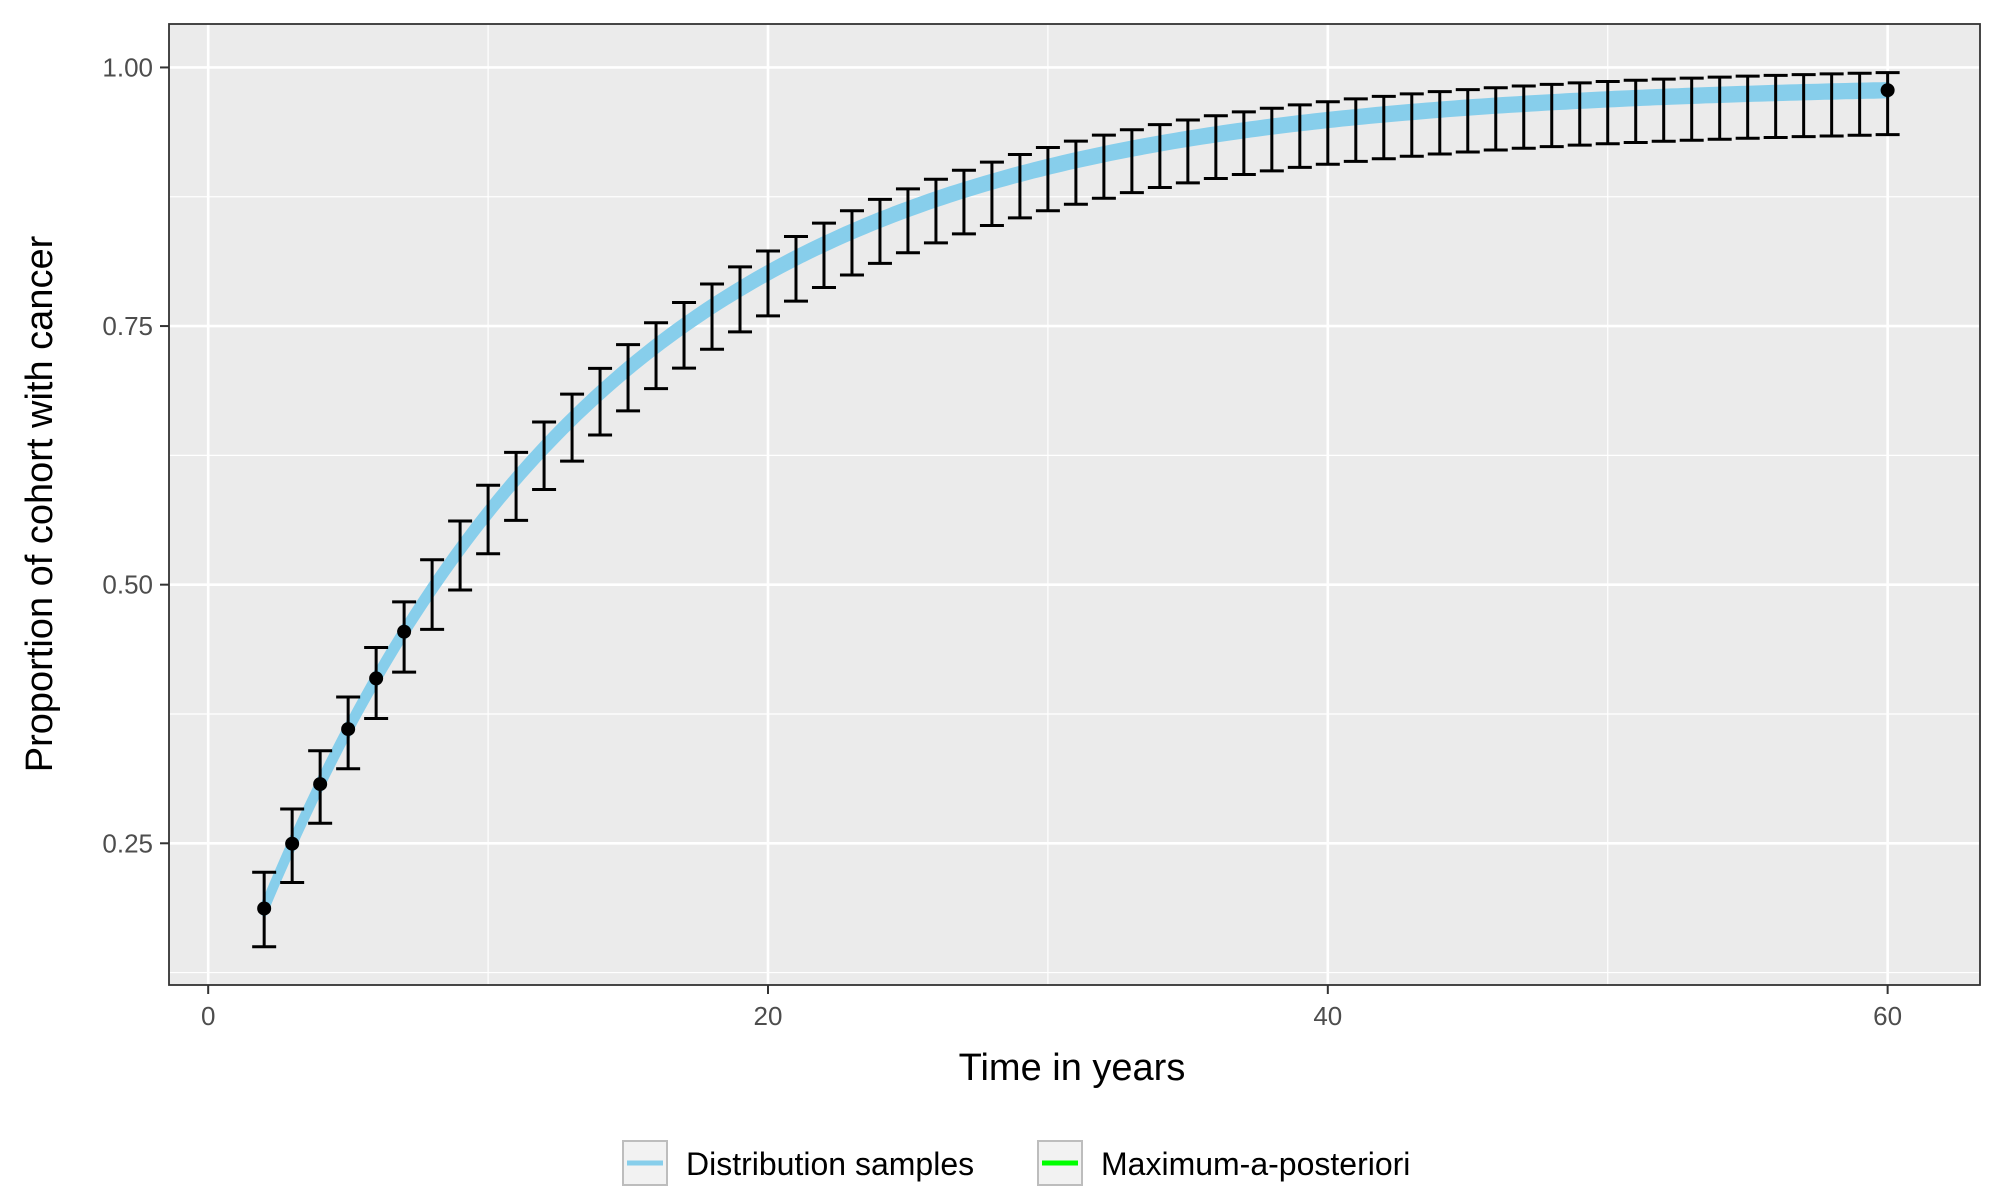 The width and height of the screenshot is (2000, 1200). I want to click on legend-label-maximum-a-posteriori: Maximum-a-posteriori, so click(1255, 1164).